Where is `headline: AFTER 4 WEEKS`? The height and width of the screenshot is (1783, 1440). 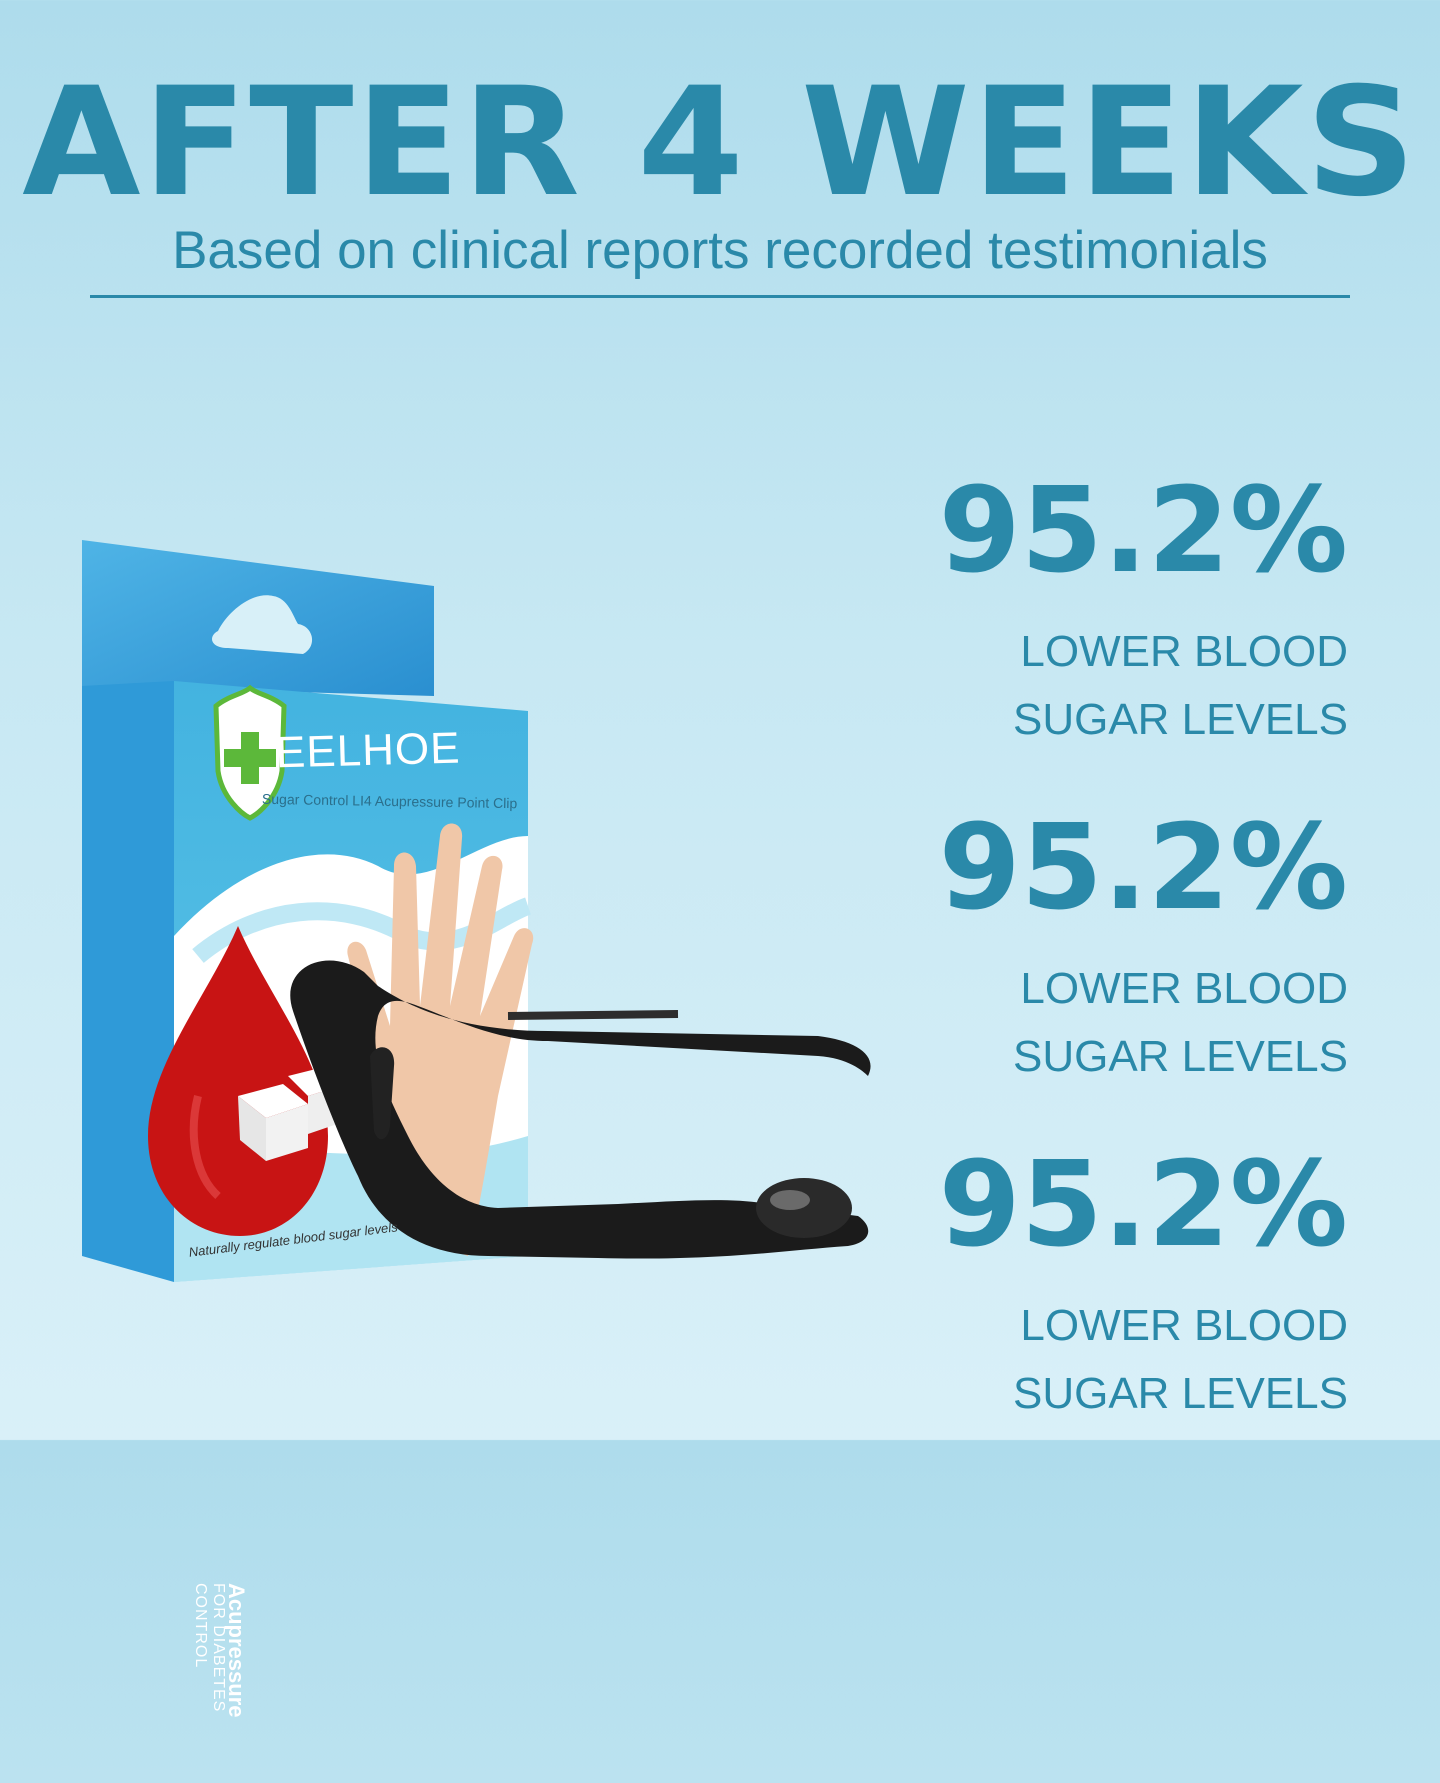 headline: AFTER 4 WEEKS is located at coordinates (720, 143).